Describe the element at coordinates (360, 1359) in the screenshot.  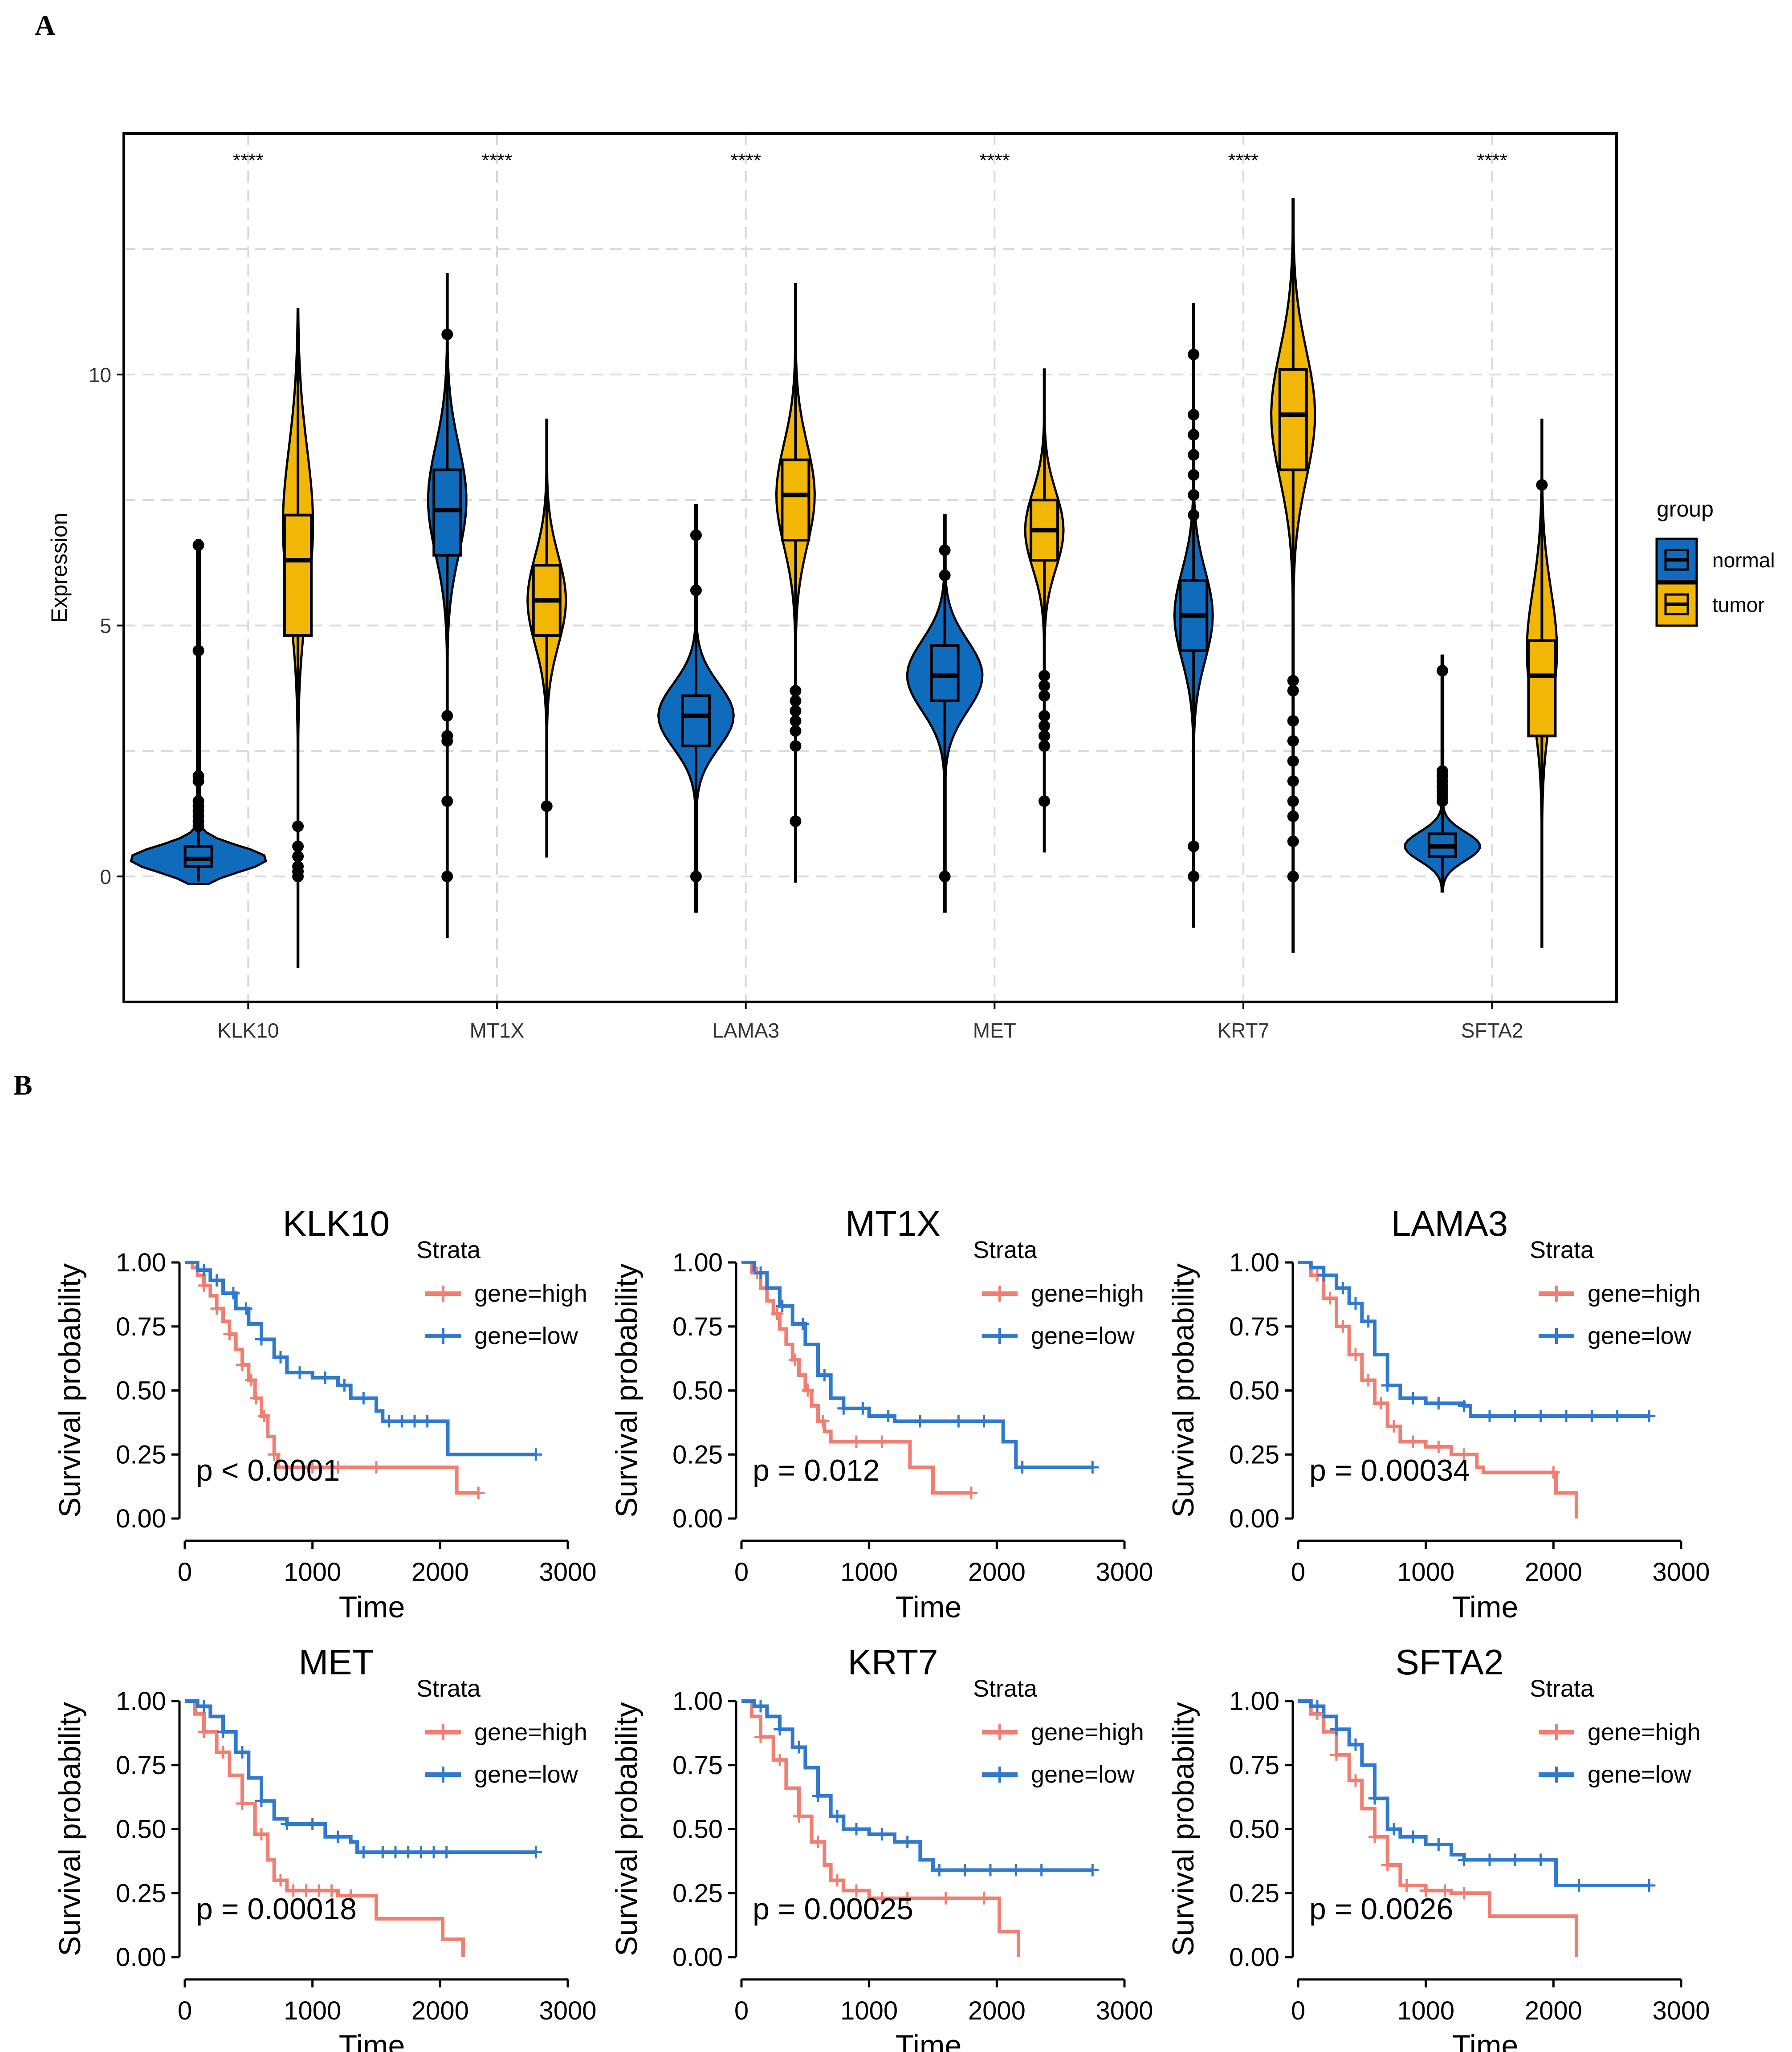
I see `km-curve-low` at that location.